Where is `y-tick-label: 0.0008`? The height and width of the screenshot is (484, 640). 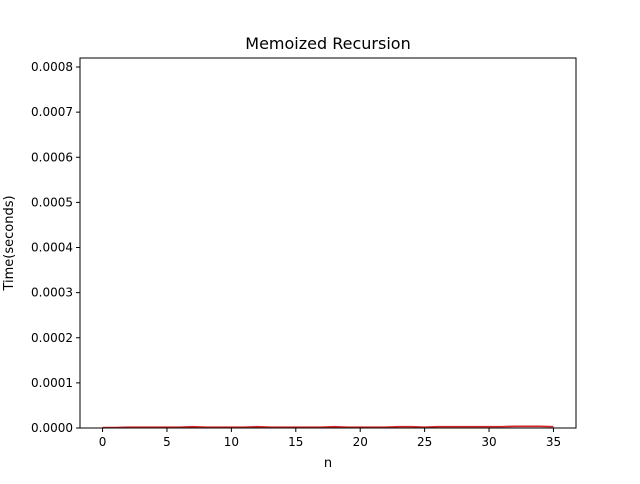
y-tick-label: 0.0008 is located at coordinates (52, 67).